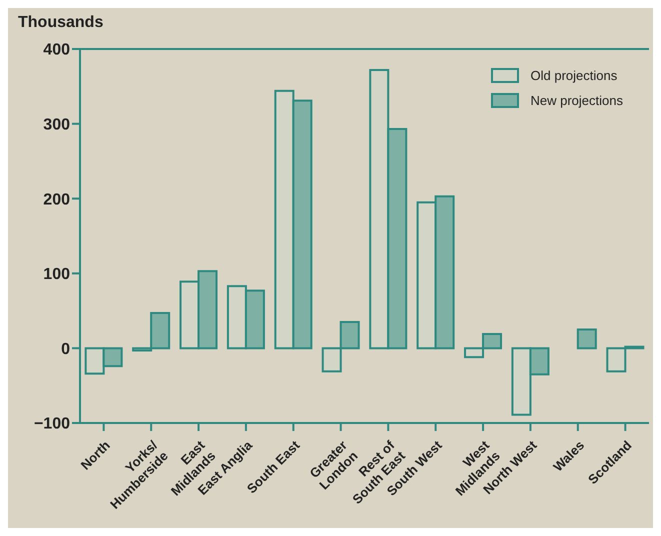 This screenshot has height=536, width=661. I want to click on y-axis-title: Thousands, so click(61, 23).